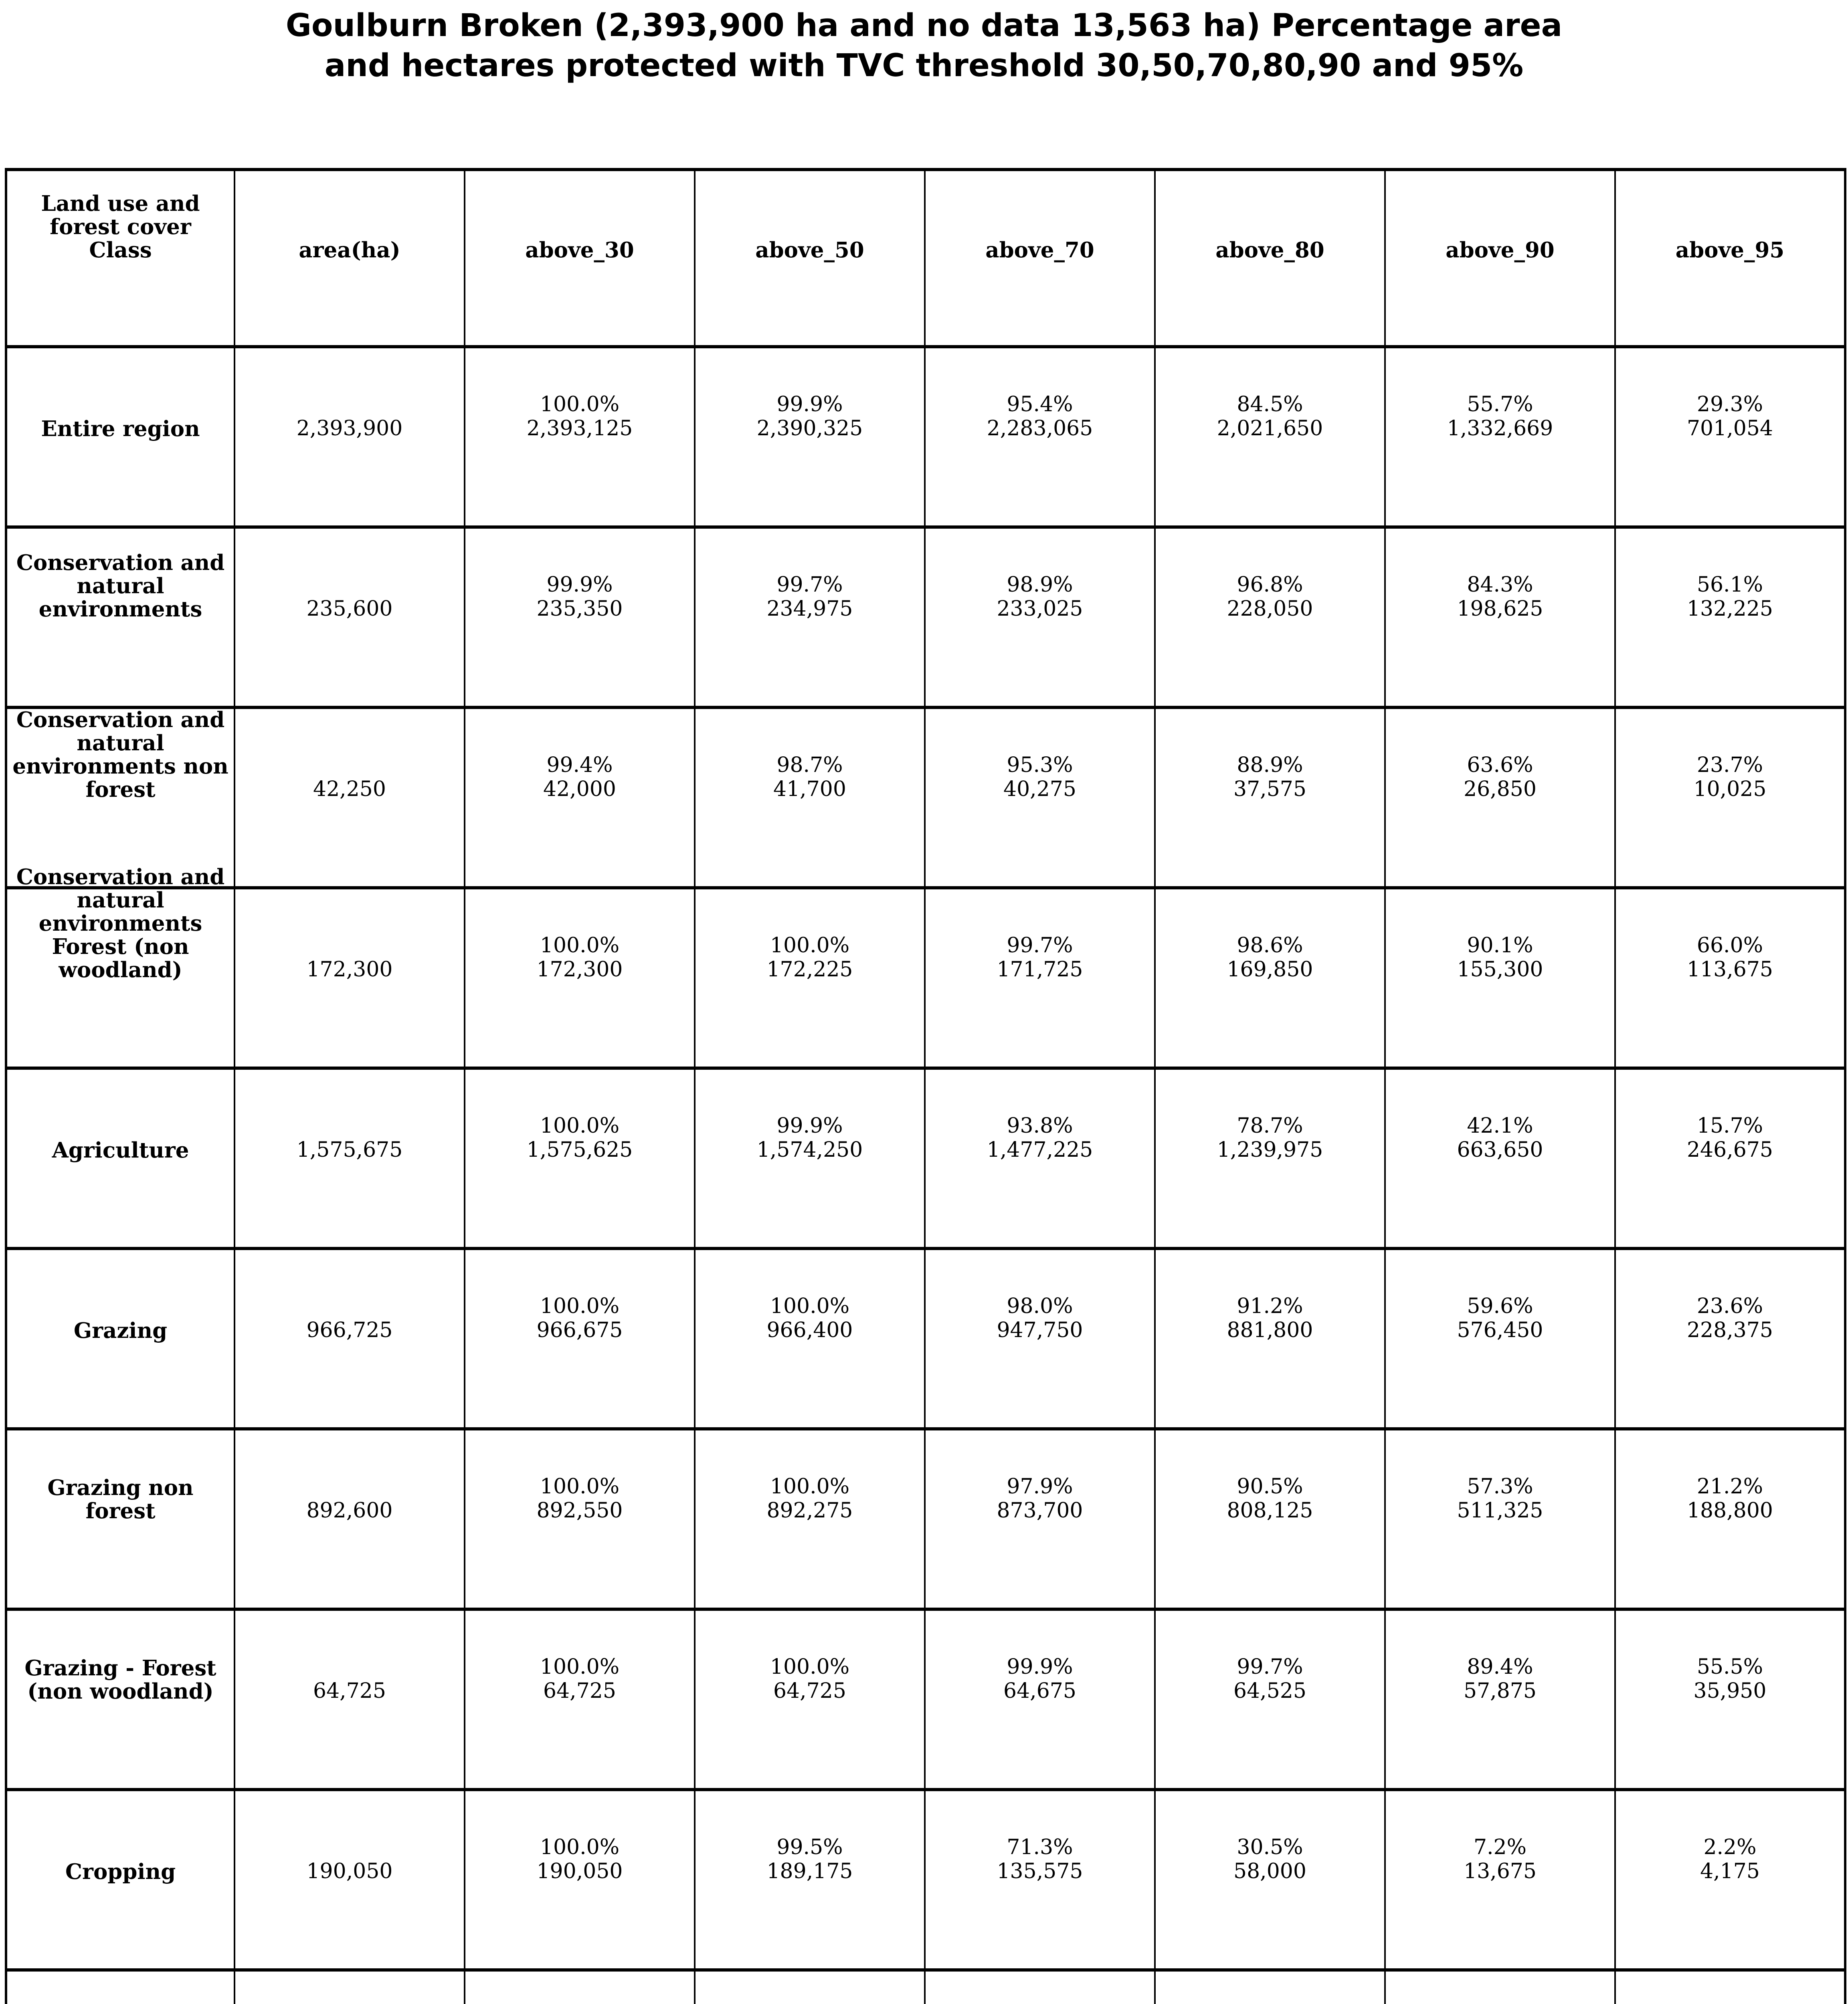 This screenshot has width=1848, height=2004. What do you see at coordinates (809, 1859) in the screenshot?
I see `pct-ha-value: 99.5% 189,175` at bounding box center [809, 1859].